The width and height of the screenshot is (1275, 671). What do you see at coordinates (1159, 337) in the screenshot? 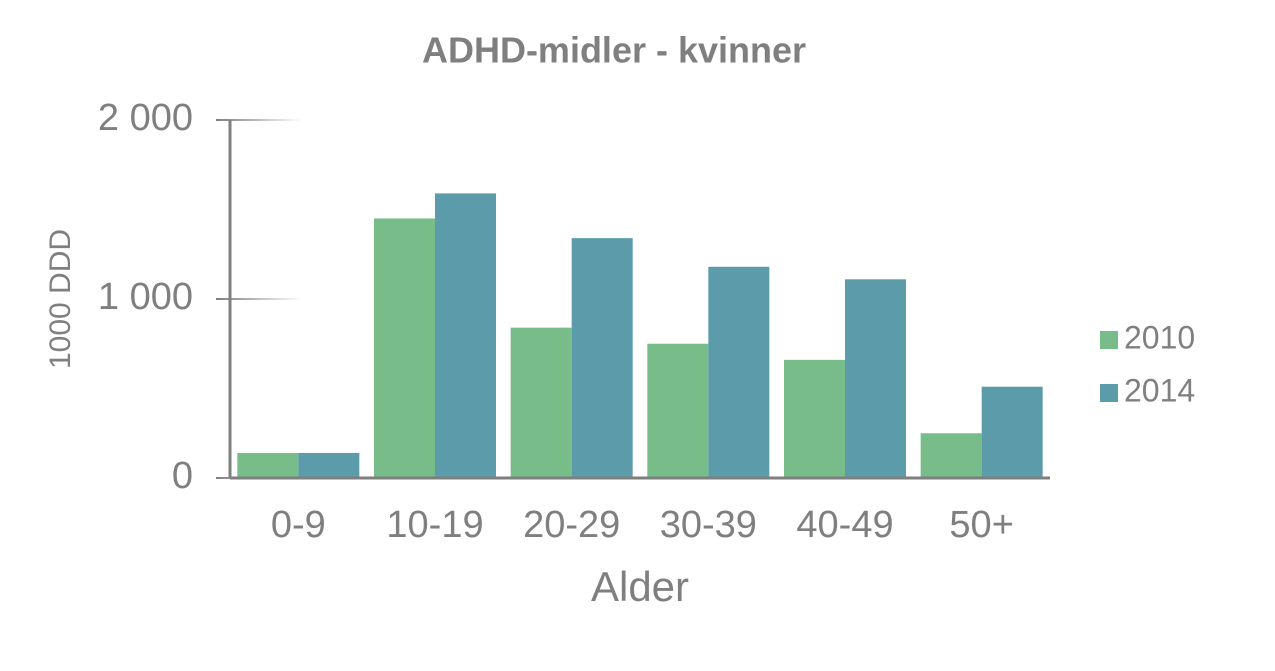
I see `legend-label: 2010` at bounding box center [1159, 337].